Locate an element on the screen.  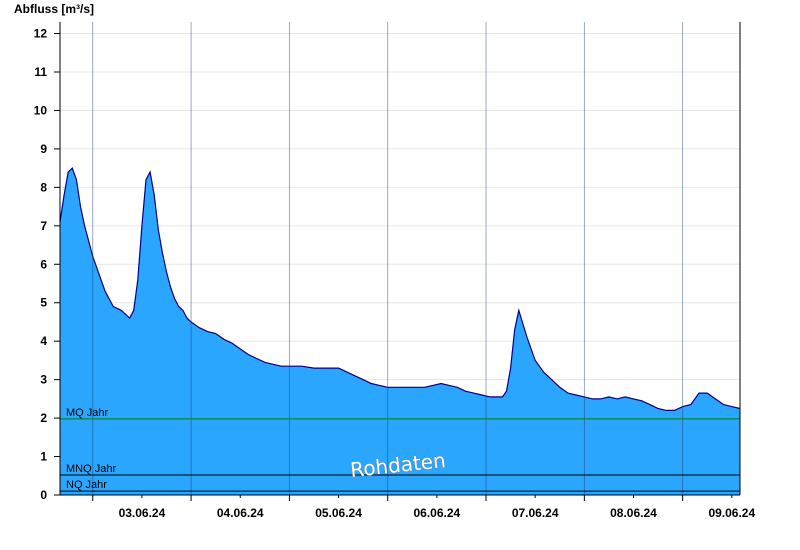
y-tick-label: 0 is located at coordinates (43, 495).